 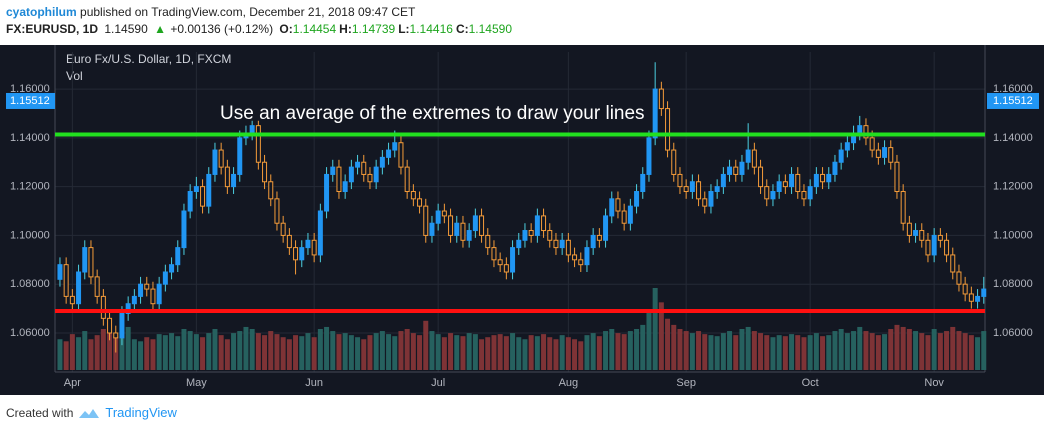 I want to click on y-tick-label: 1.16000, so click(x=1013, y=89).